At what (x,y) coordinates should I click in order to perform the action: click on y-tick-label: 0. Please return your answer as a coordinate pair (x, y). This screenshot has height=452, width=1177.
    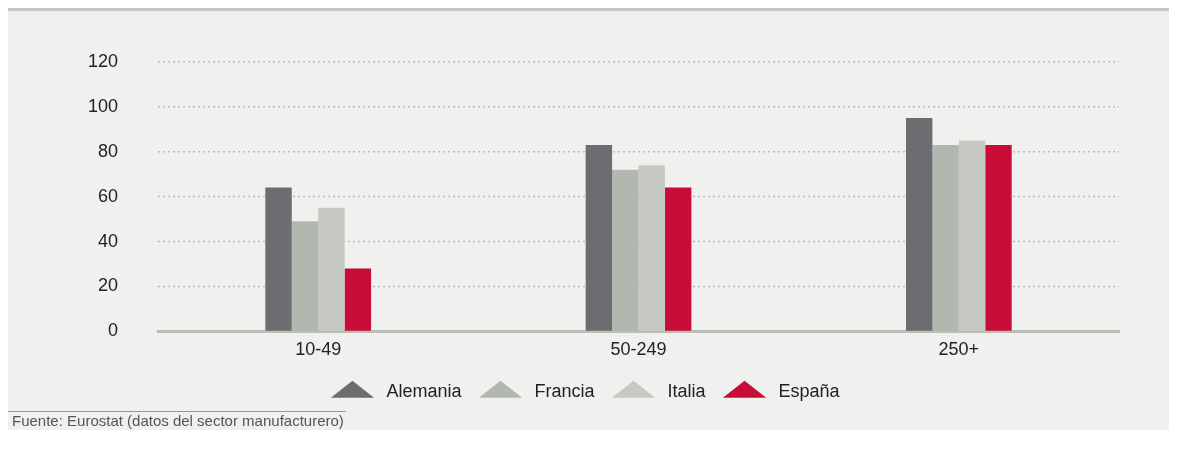
    Looking at the image, I should click on (113, 330).